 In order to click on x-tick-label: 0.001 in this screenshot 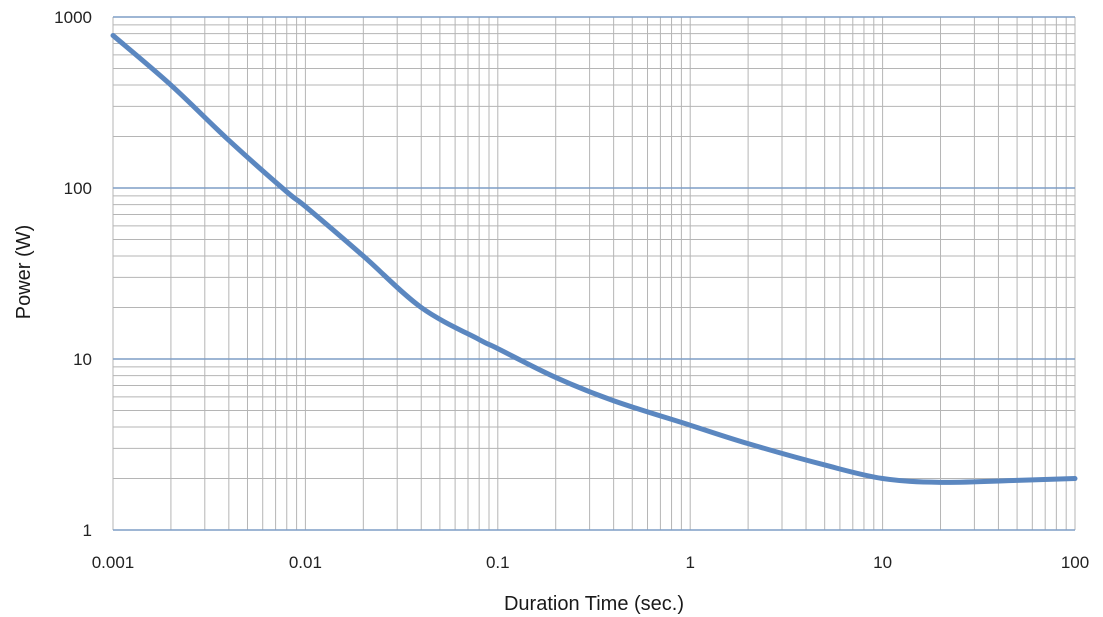, I will do `click(113, 562)`.